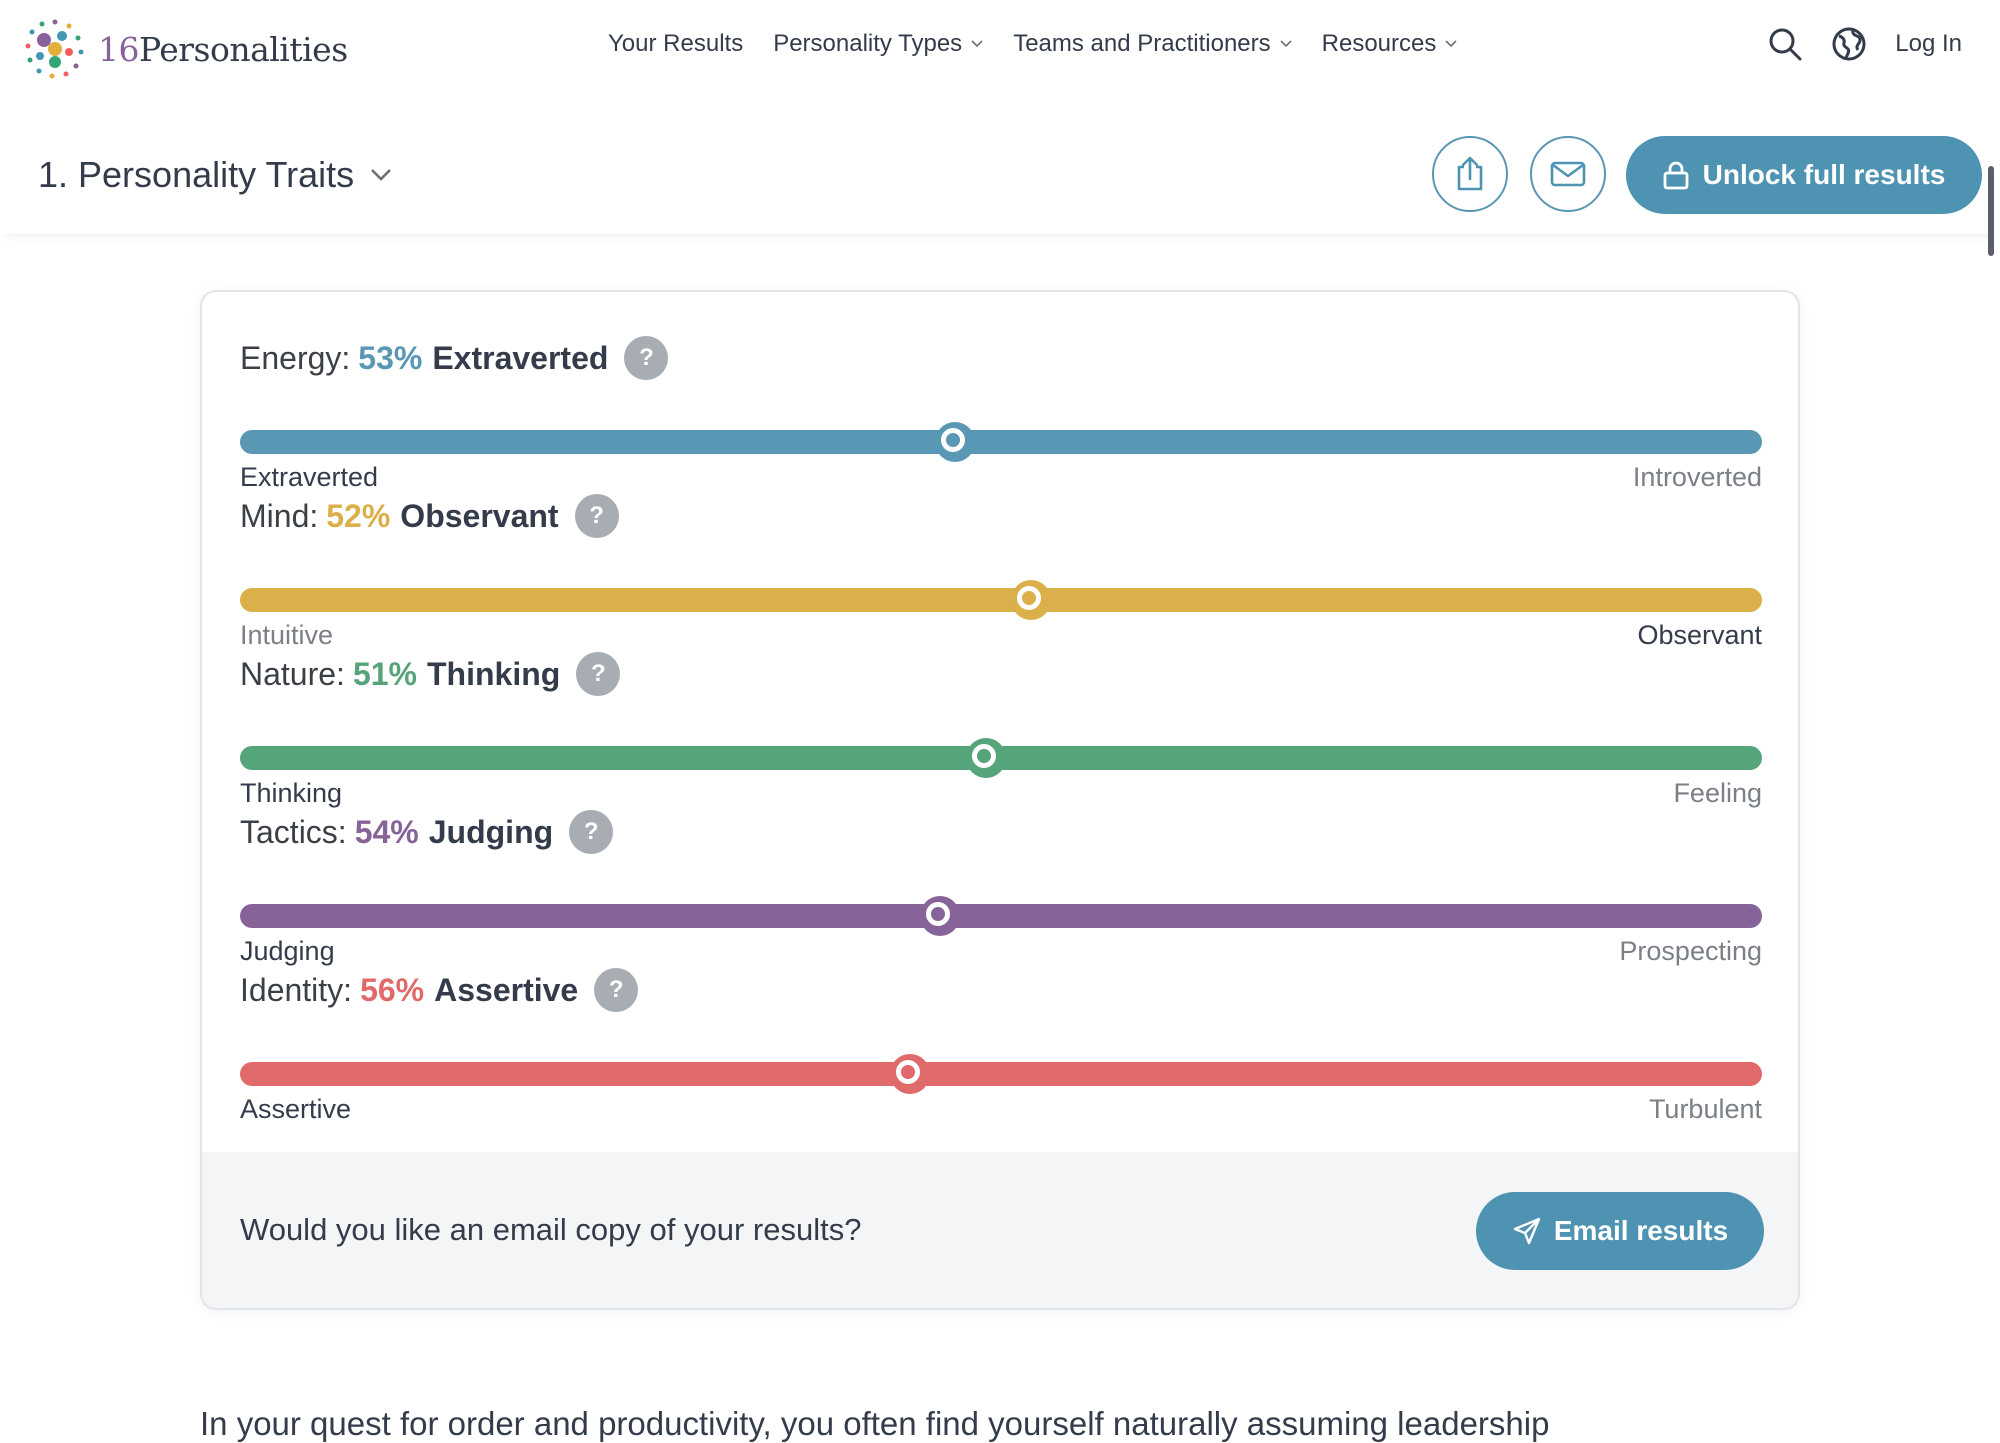  What do you see at coordinates (292, 673) in the screenshot?
I see `trait-name: Nature:` at bounding box center [292, 673].